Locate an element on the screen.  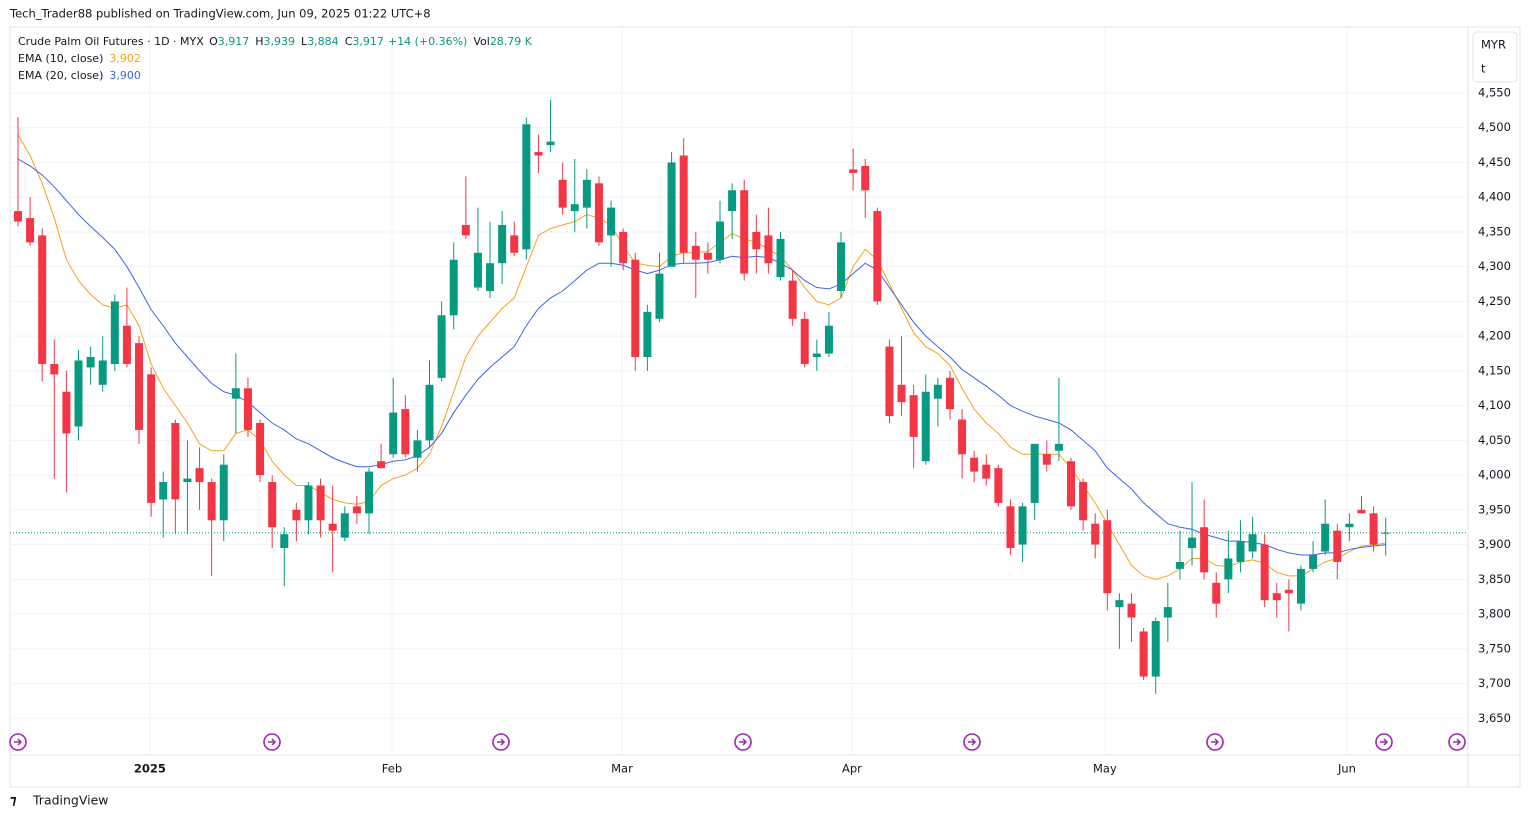
x-tick-label: May is located at coordinates (1105, 769).